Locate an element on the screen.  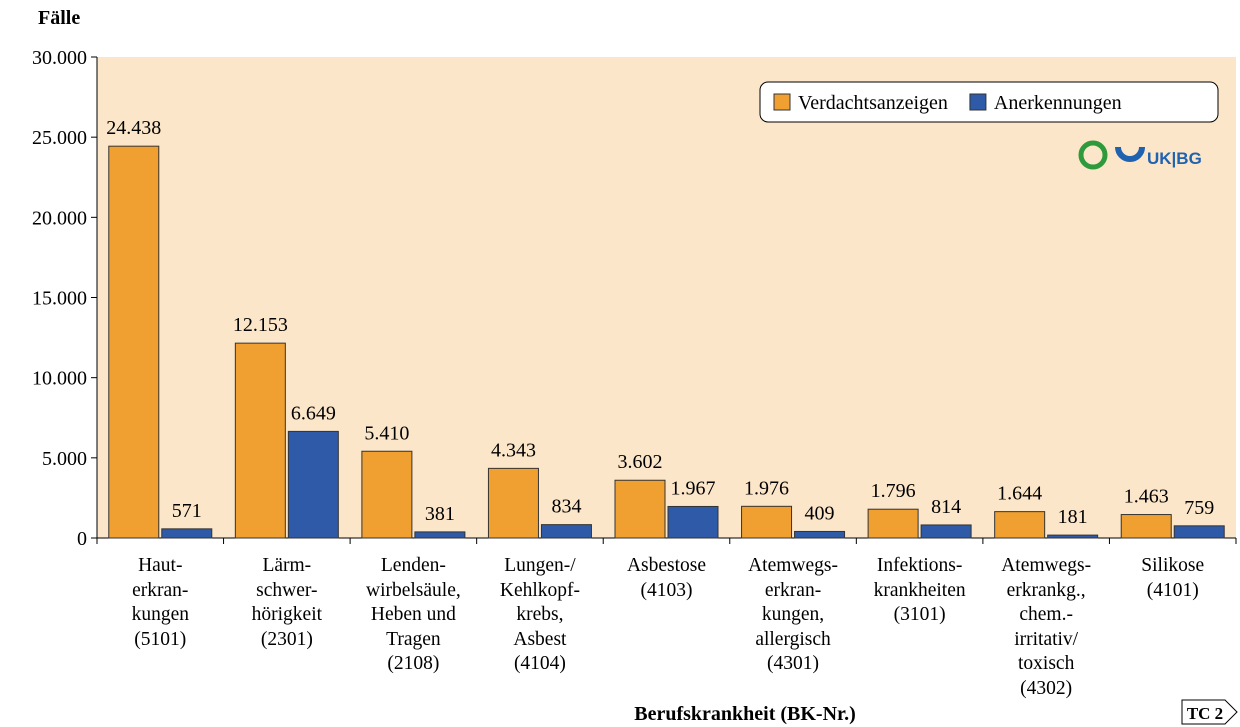
legend-box is located at coordinates (989, 102).